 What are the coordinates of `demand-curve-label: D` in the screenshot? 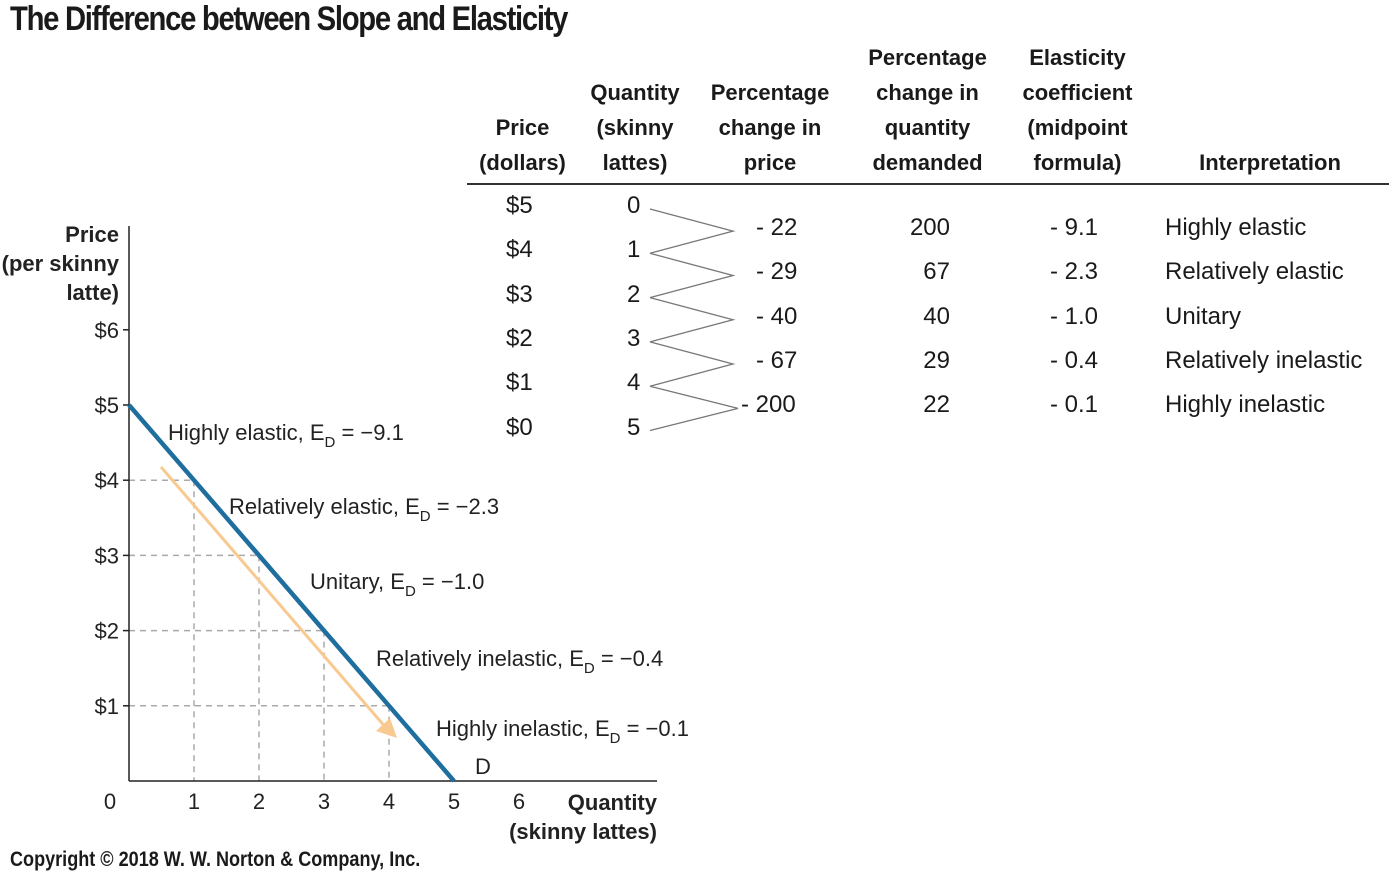 It's located at (483, 766).